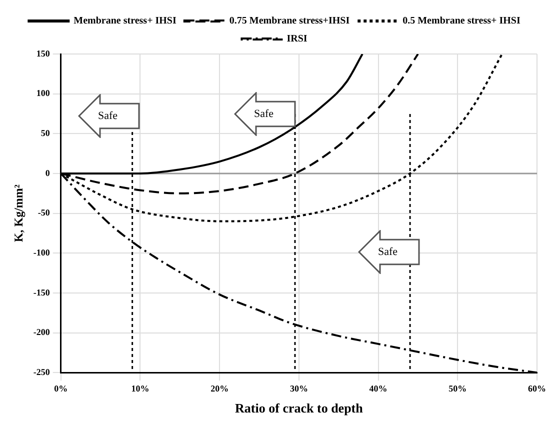  What do you see at coordinates (219, 388) in the screenshot?
I see `x-tick-label: 20%` at bounding box center [219, 388].